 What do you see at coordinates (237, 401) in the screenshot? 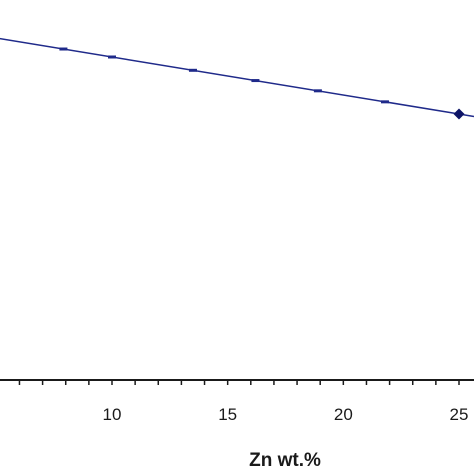
I see `axes: 10 15 20 25` at bounding box center [237, 401].